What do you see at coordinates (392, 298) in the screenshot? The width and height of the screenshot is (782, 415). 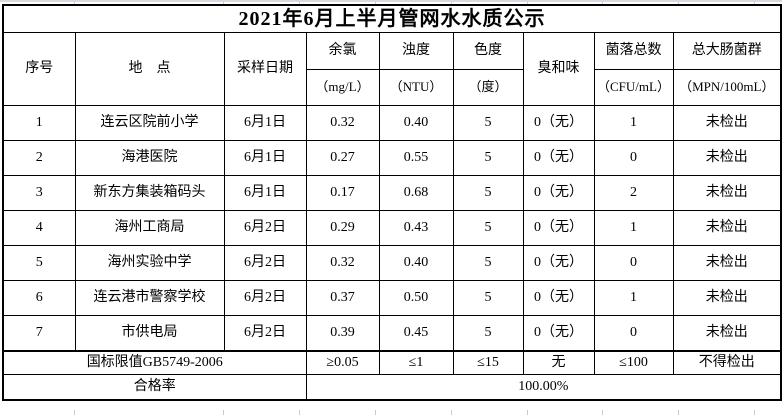 I see `table-row: 6 连云港市警察学校 6月2日 0.37 0.50 5 0（无） 1 未检出` at bounding box center [392, 298].